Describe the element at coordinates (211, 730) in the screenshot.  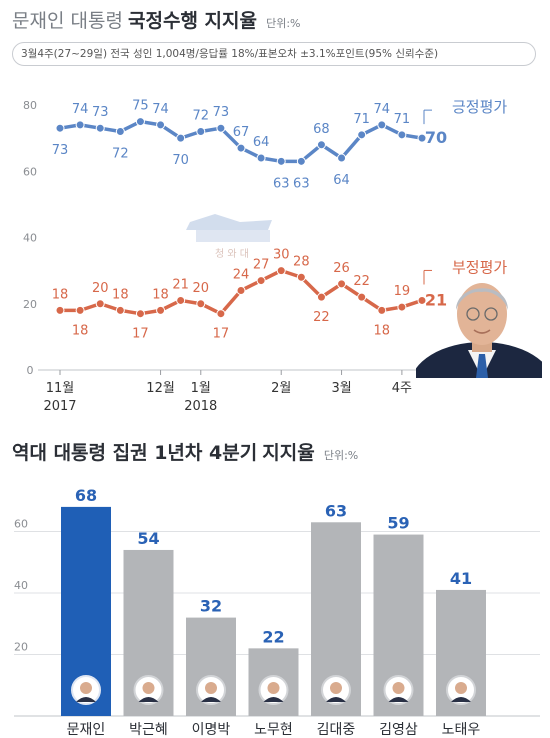
I see `category-label: 이명박` at that location.